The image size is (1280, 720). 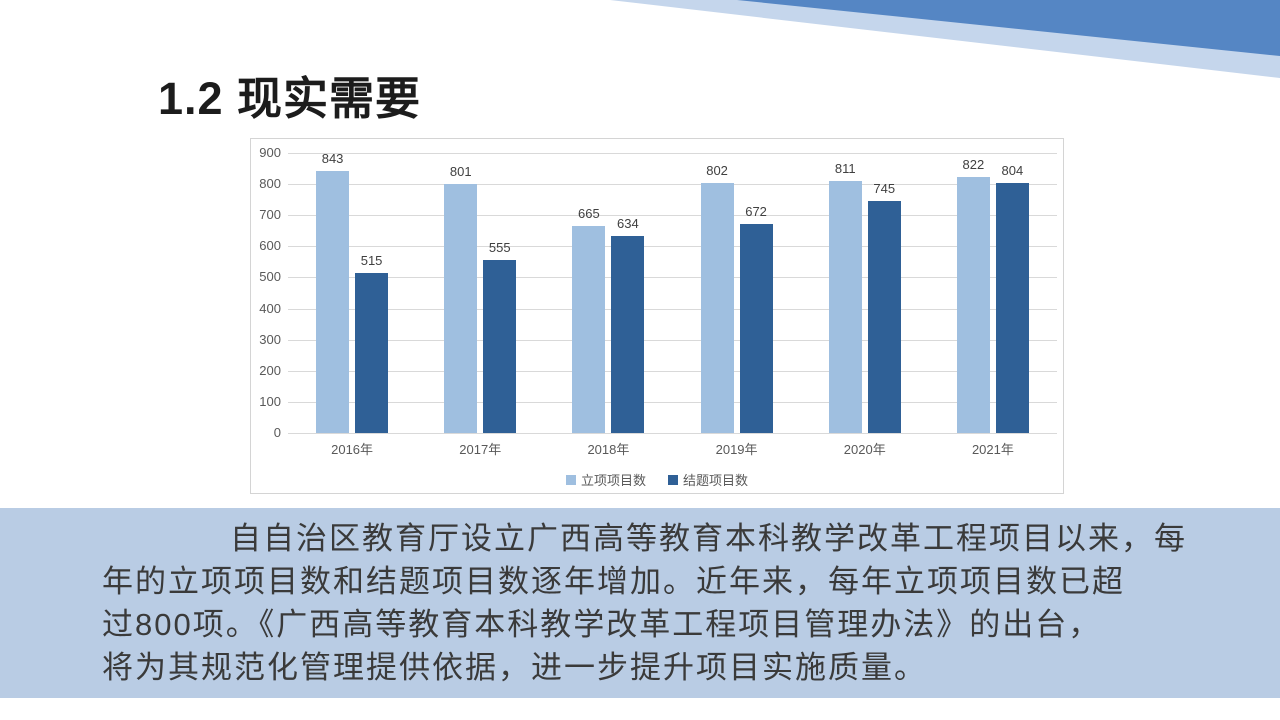 What do you see at coordinates (570, 479) in the screenshot?
I see `legend-swatch-series1-icon` at bounding box center [570, 479].